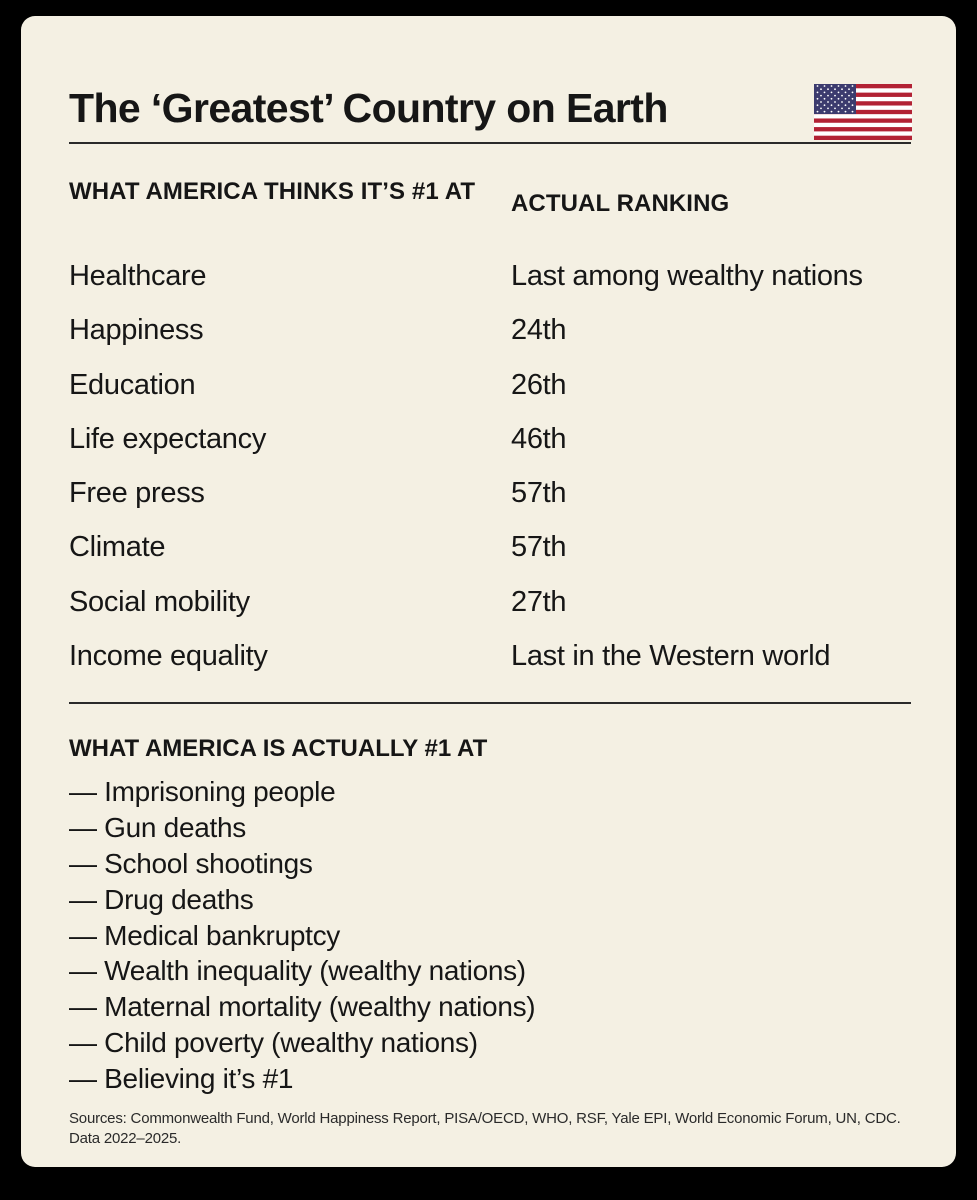 The width and height of the screenshot is (977, 1200). Describe the element at coordinates (504, 283) in the screenshot. I see `table-row: Healthcare Last among wealthy nations` at that location.